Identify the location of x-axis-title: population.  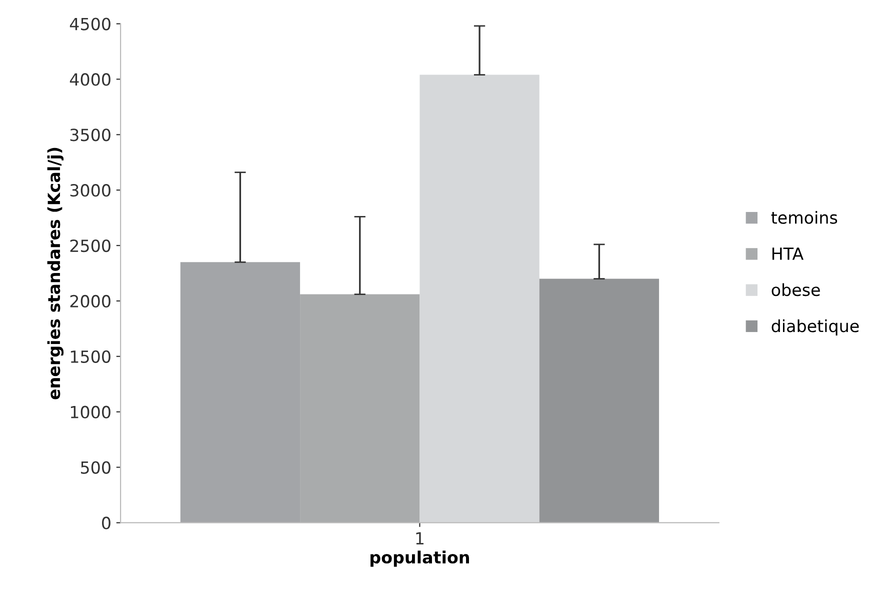
(419, 558).